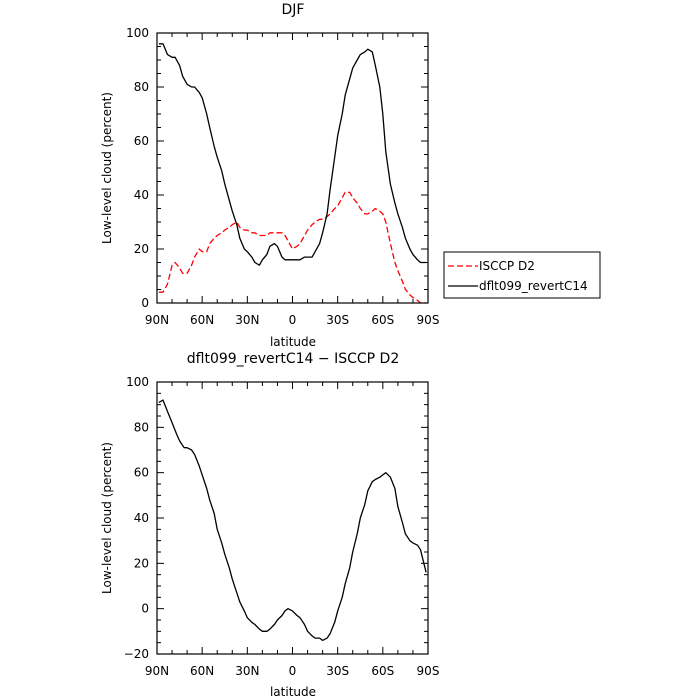 The image size is (700, 700). What do you see at coordinates (293, 359) in the screenshot?
I see `bottom-chart-title: dflt099_revertC14 − ISCCP D2` at bounding box center [293, 359].